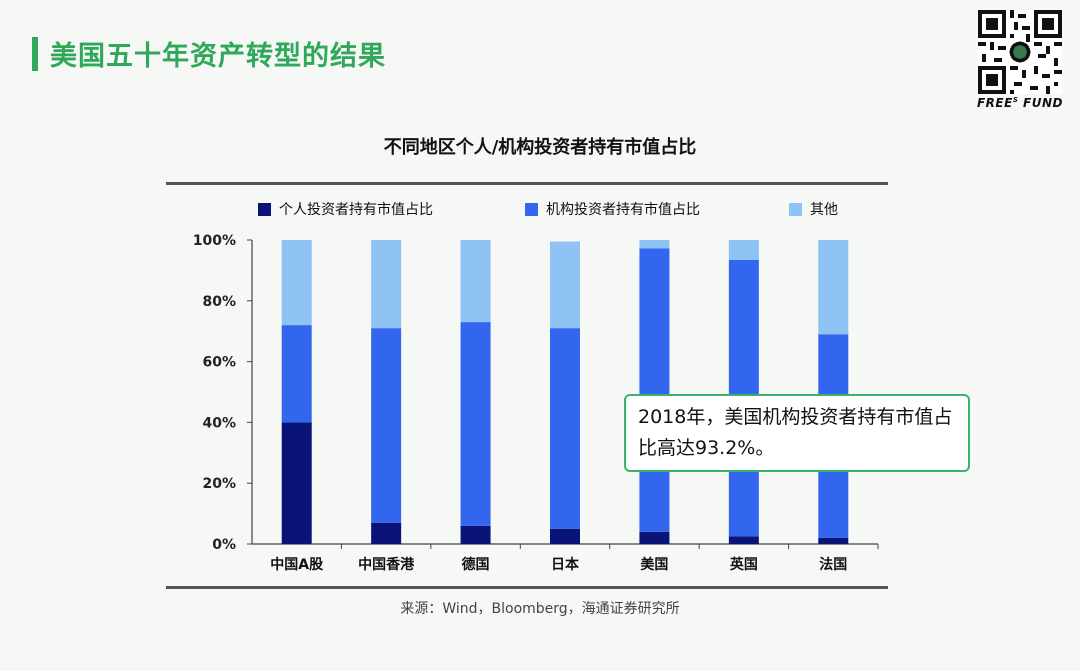 Image resolution: width=1080 pixels, height=671 pixels. I want to click on x-tick-label: 英国, so click(743, 564).